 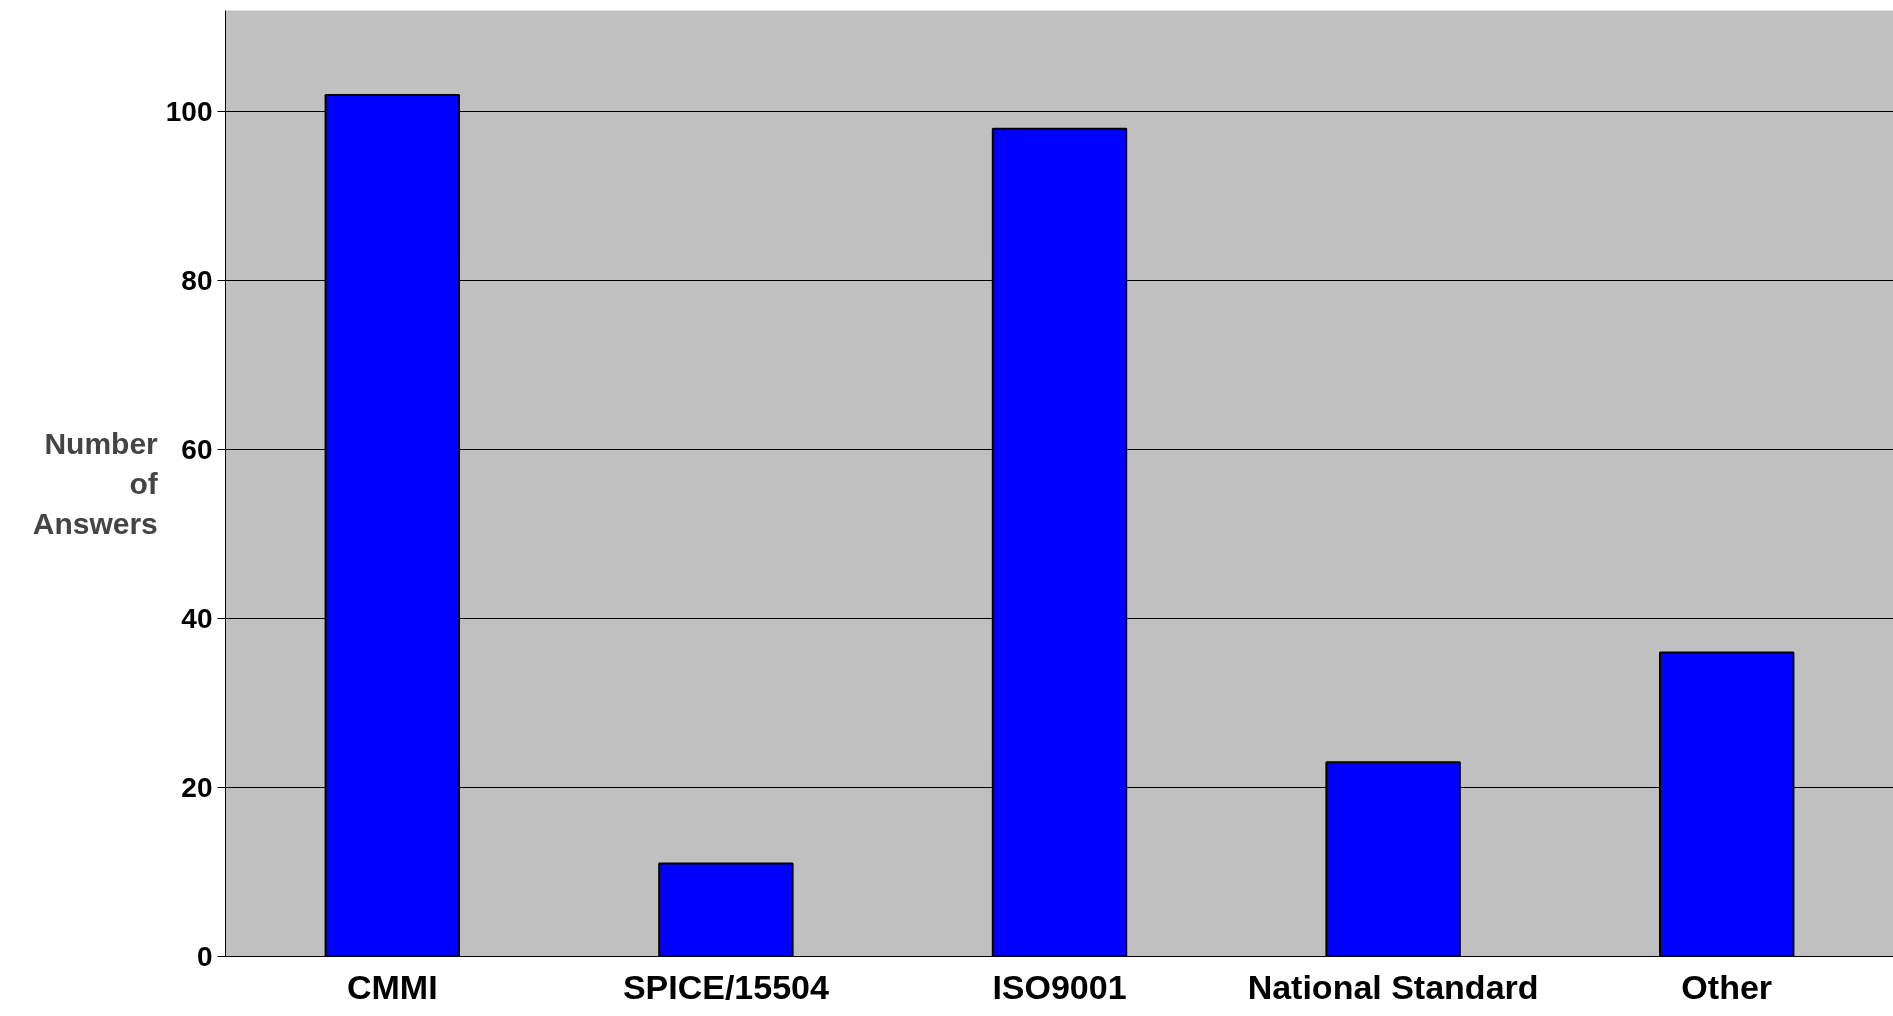 I want to click on y-tick-label: 60, so click(x=197, y=450).